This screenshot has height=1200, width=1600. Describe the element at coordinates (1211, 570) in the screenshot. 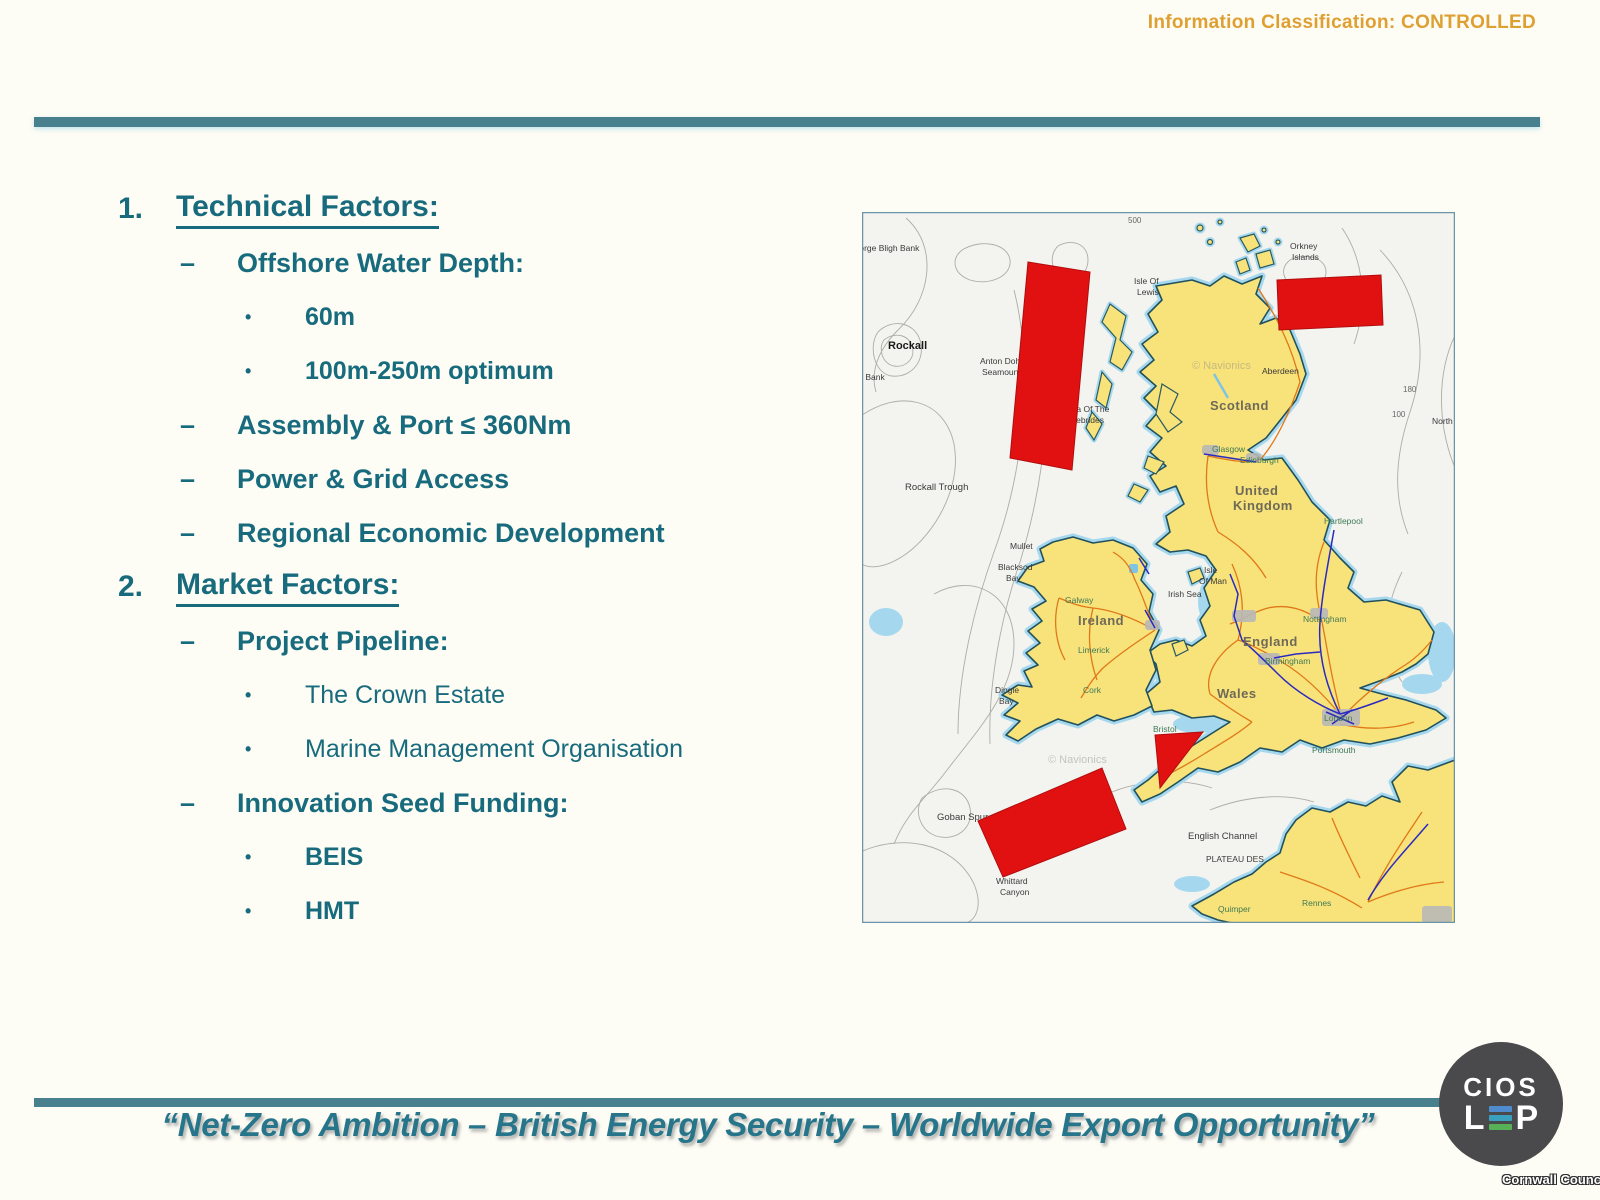

I see `map-label: Isle` at that location.